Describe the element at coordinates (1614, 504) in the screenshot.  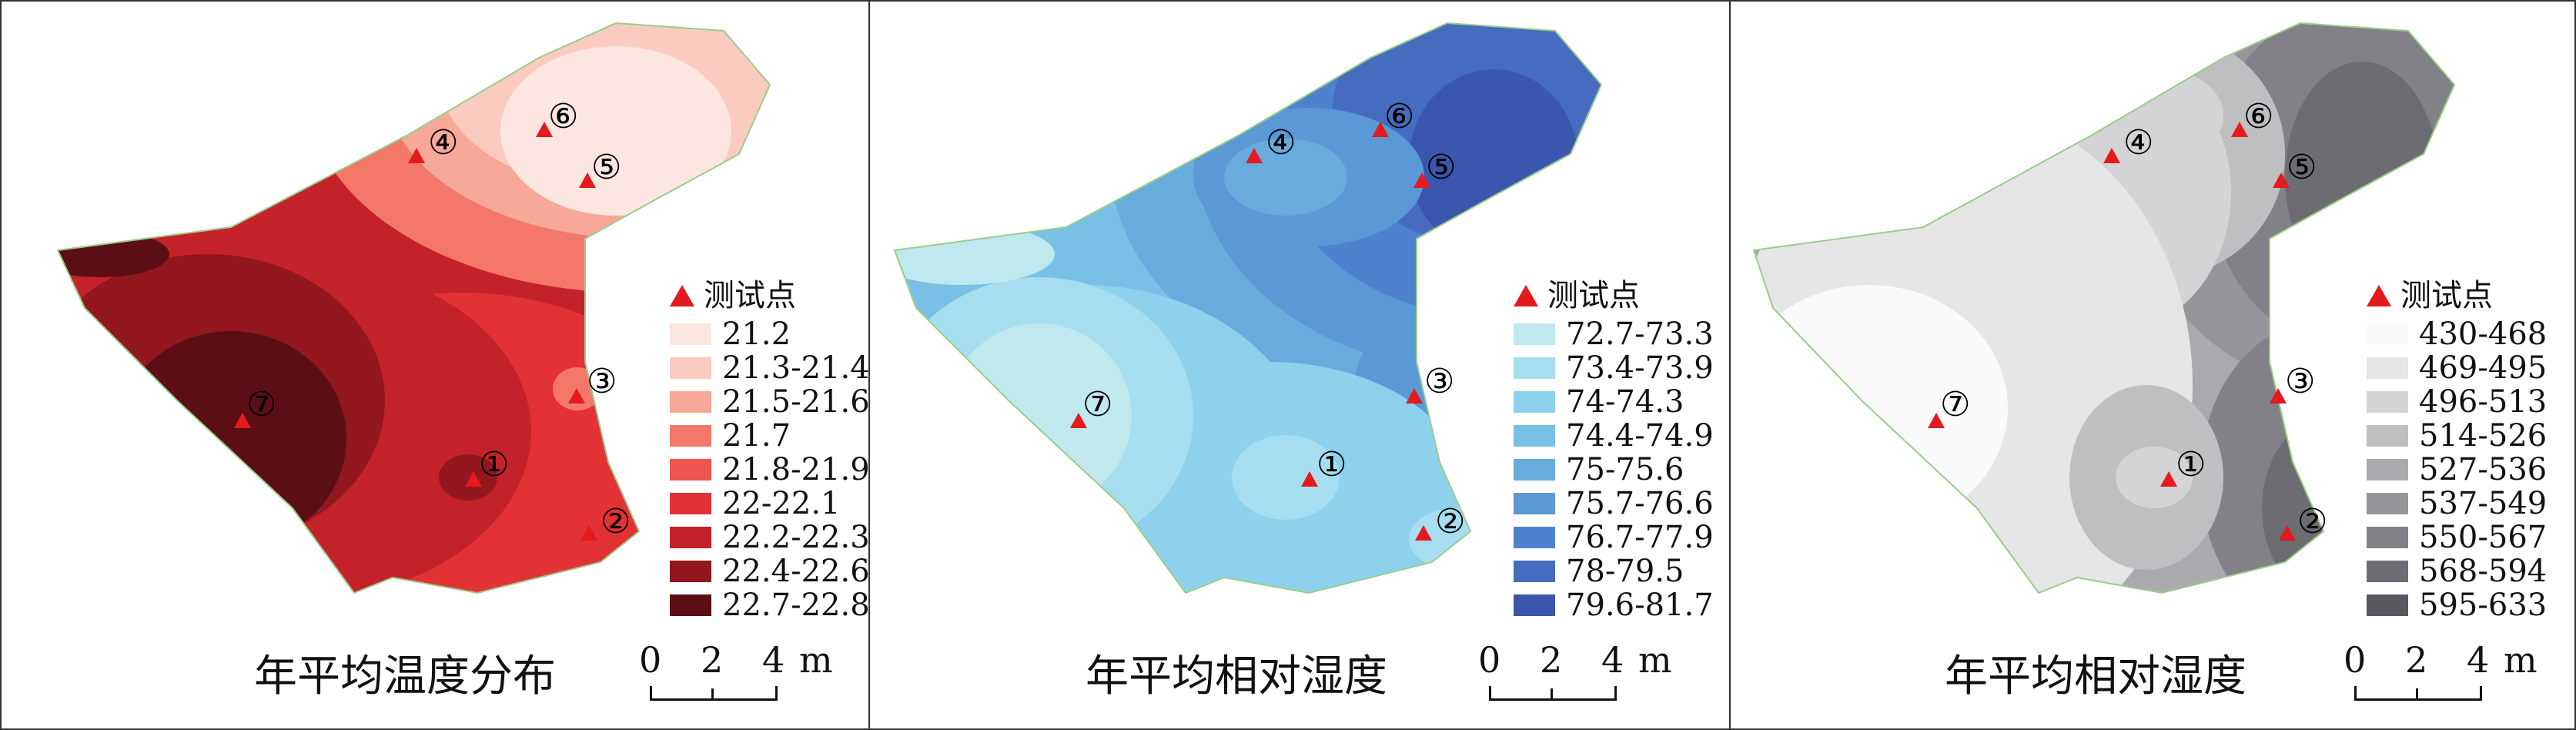
I see `legend-item: 75.7-76.6` at that location.